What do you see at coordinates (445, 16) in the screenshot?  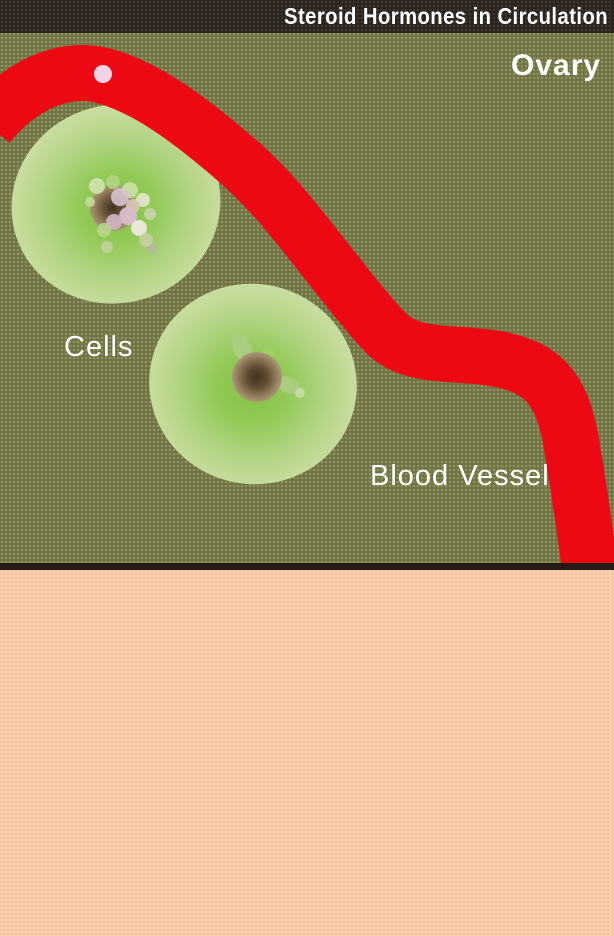 I see `page-title: Steroid Hormones in Circulation` at bounding box center [445, 16].